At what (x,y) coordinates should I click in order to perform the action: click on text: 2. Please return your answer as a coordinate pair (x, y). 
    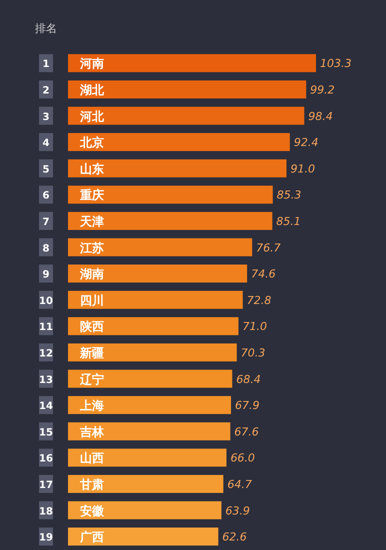
    Looking at the image, I should click on (46, 90).